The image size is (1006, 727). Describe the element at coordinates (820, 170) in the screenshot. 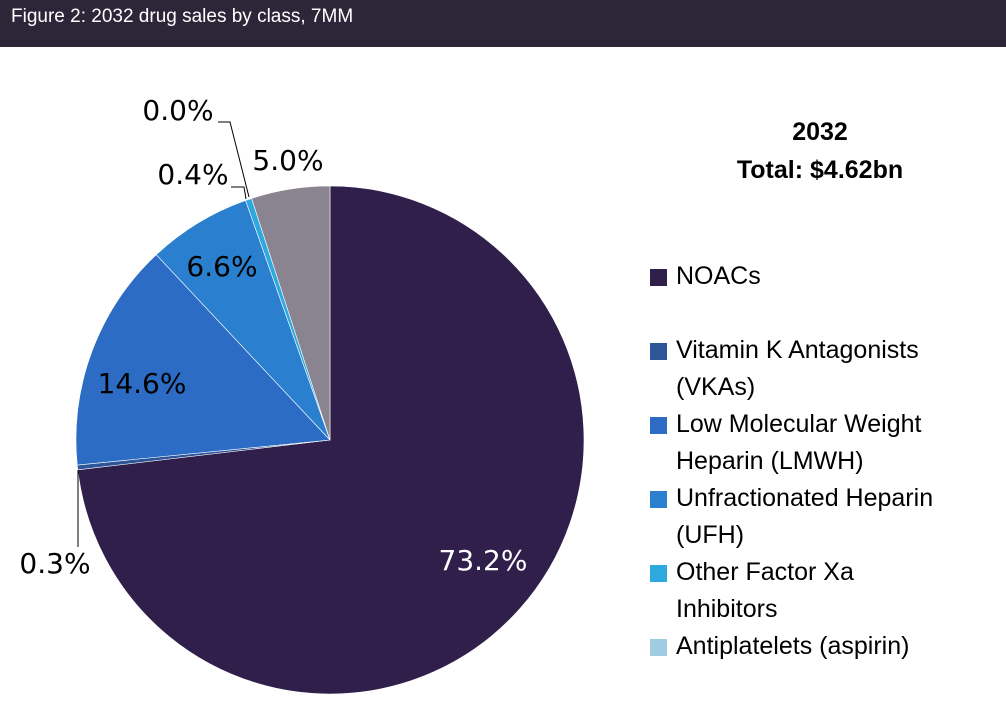

I see `total-label: Total: $4.62bn` at that location.